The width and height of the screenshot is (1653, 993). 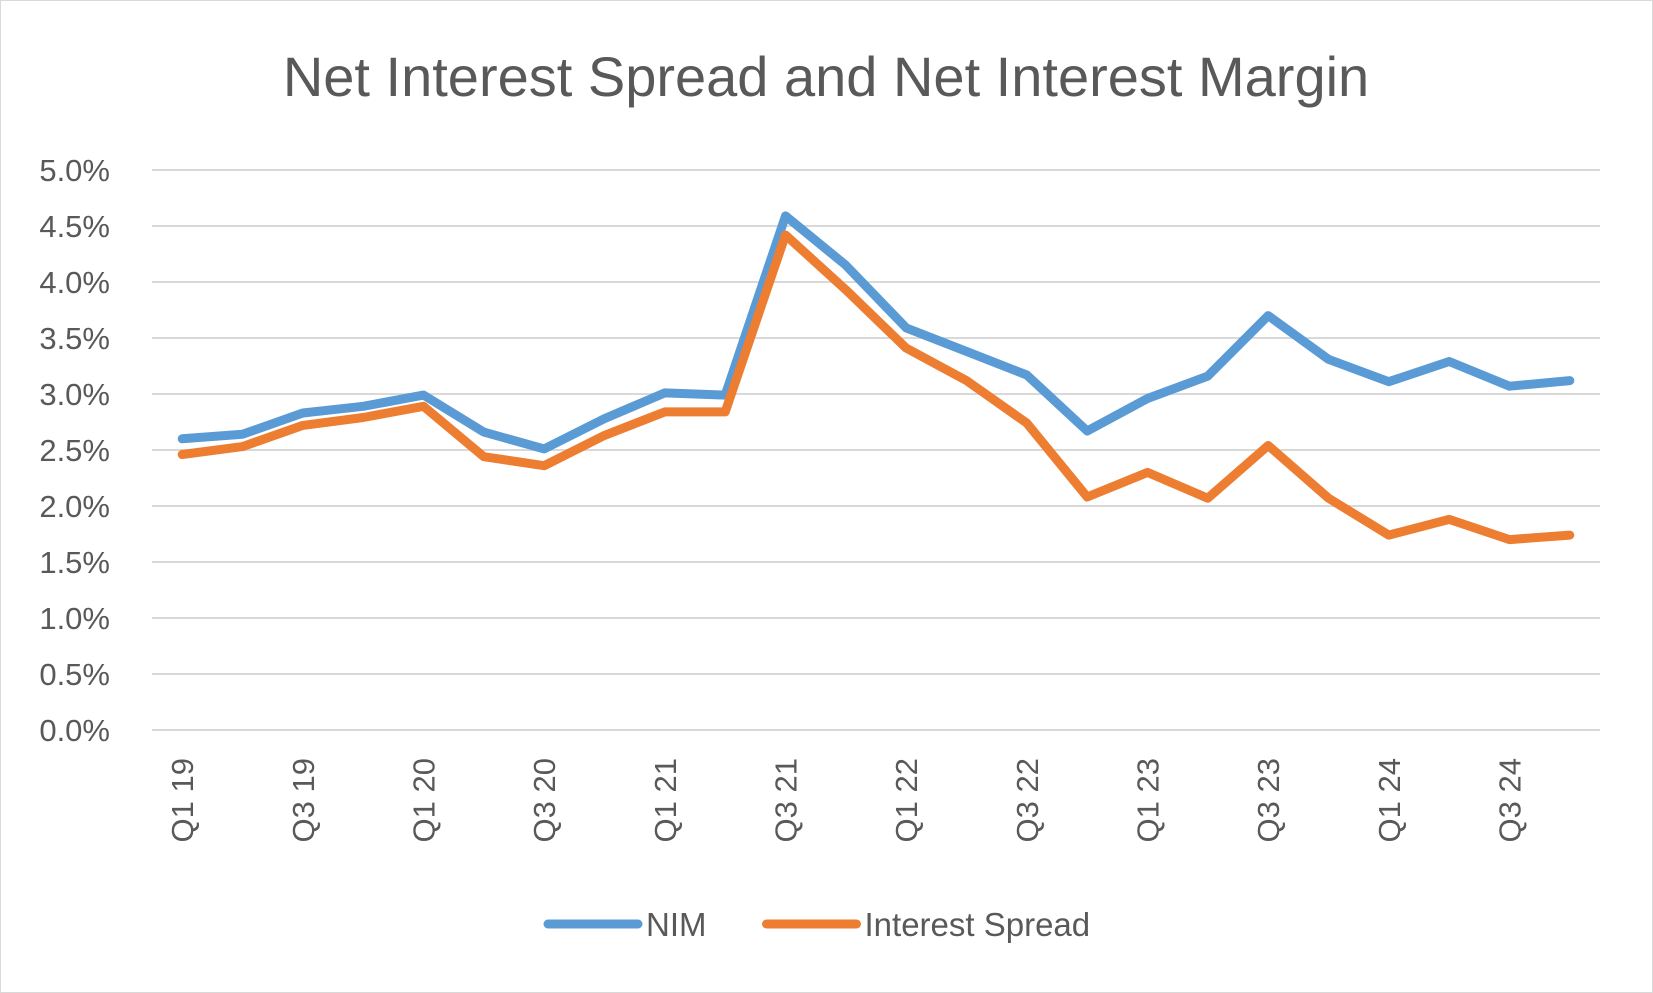 What do you see at coordinates (74, 618) in the screenshot?
I see `y-tick-label: 1.0%` at bounding box center [74, 618].